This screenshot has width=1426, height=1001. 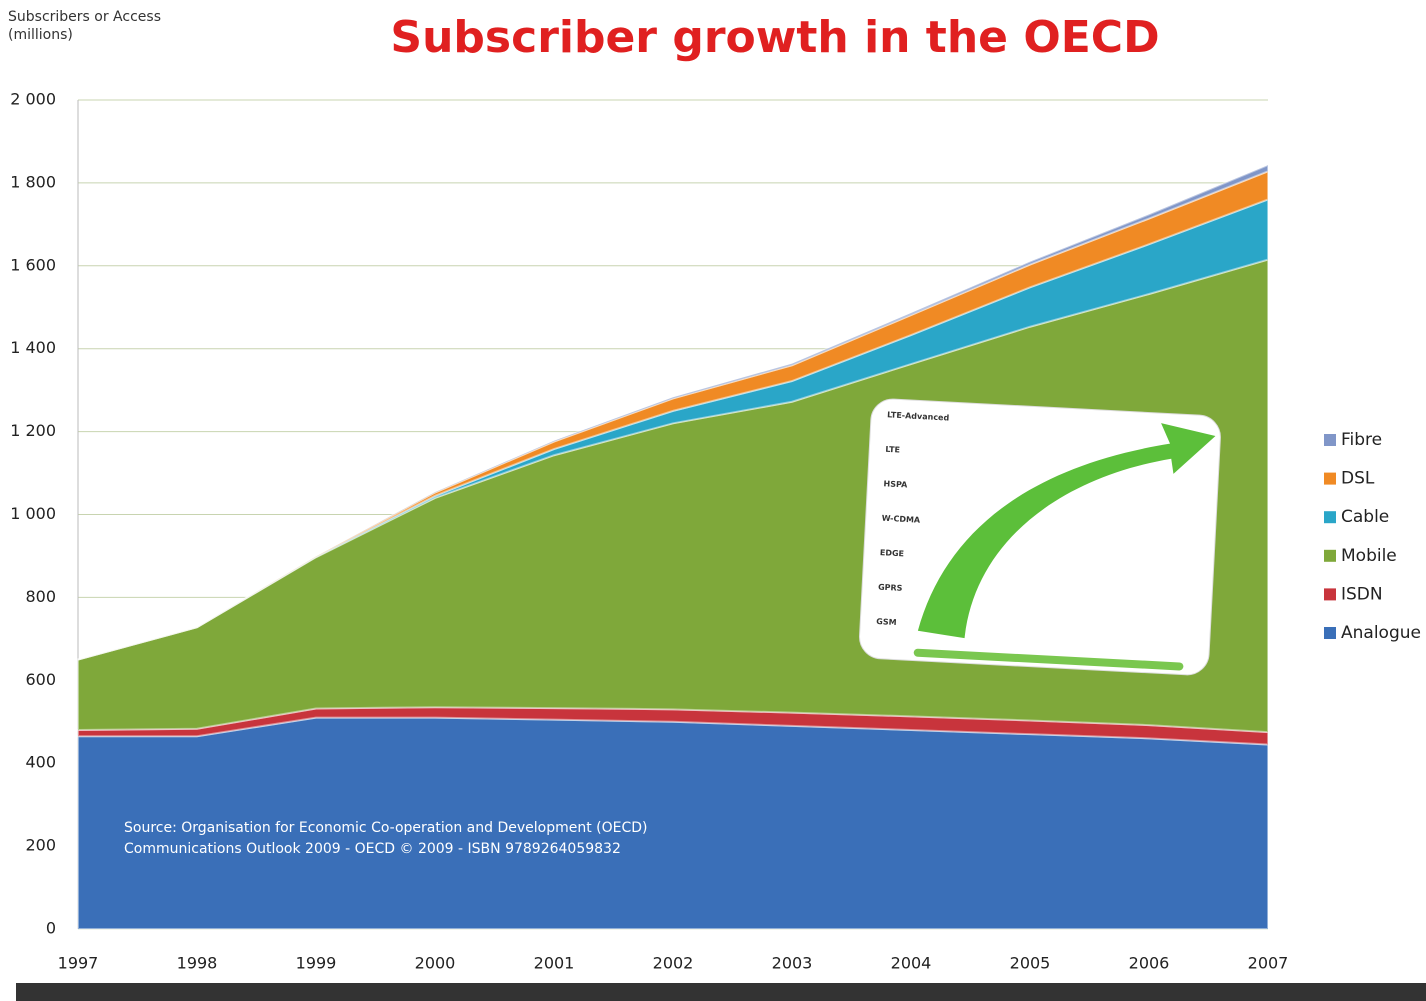 I want to click on x-tick-label: 1999, so click(x=316, y=963).